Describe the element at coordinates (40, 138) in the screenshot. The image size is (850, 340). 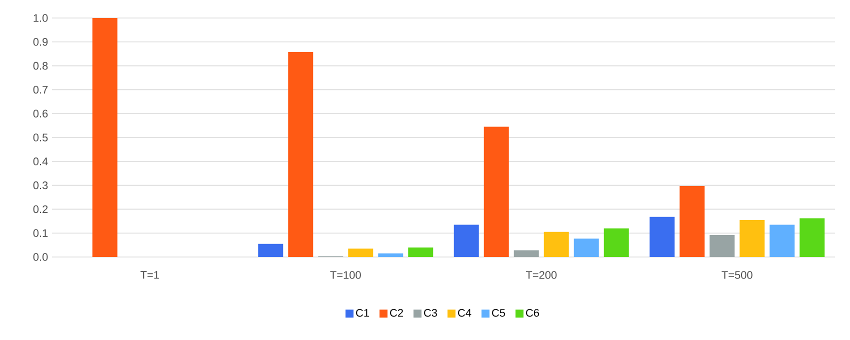
I see `y-tick-label: 0.5` at that location.